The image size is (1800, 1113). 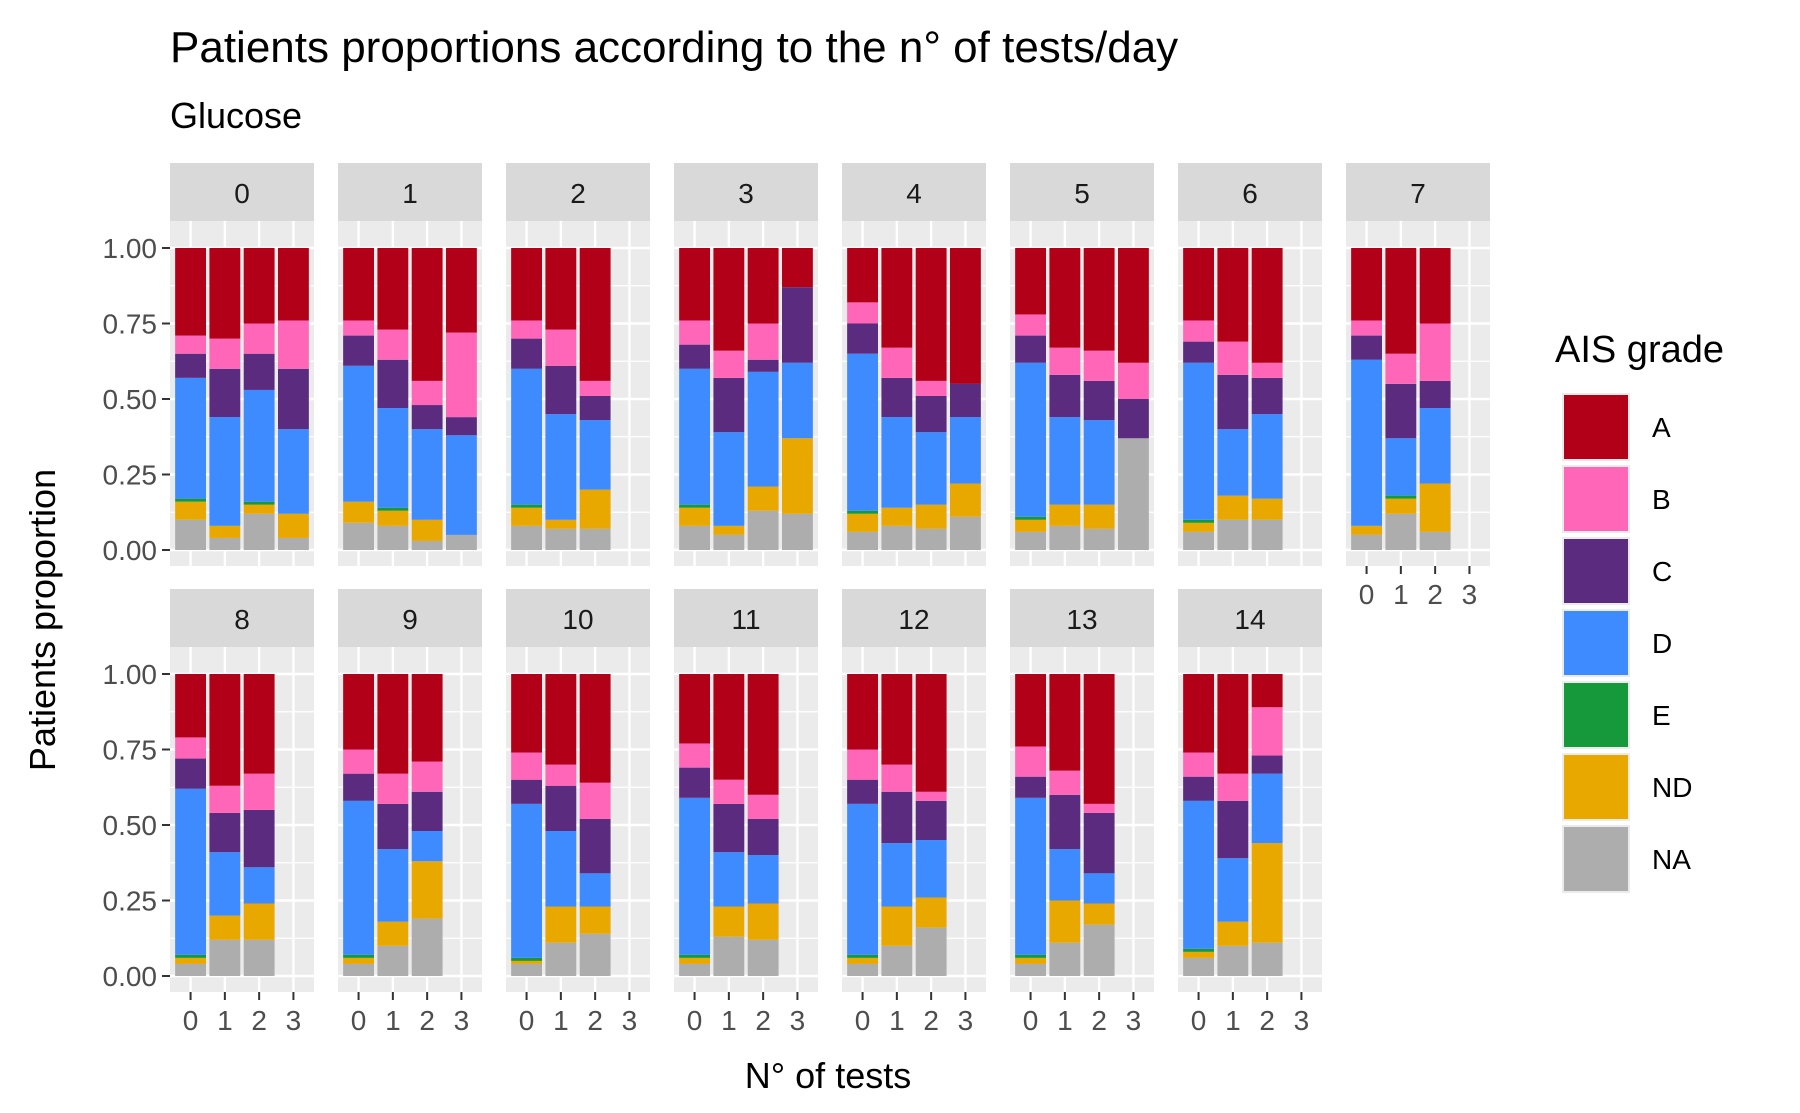 What do you see at coordinates (914, 364) in the screenshot?
I see `facet-panel-4: 4` at bounding box center [914, 364].